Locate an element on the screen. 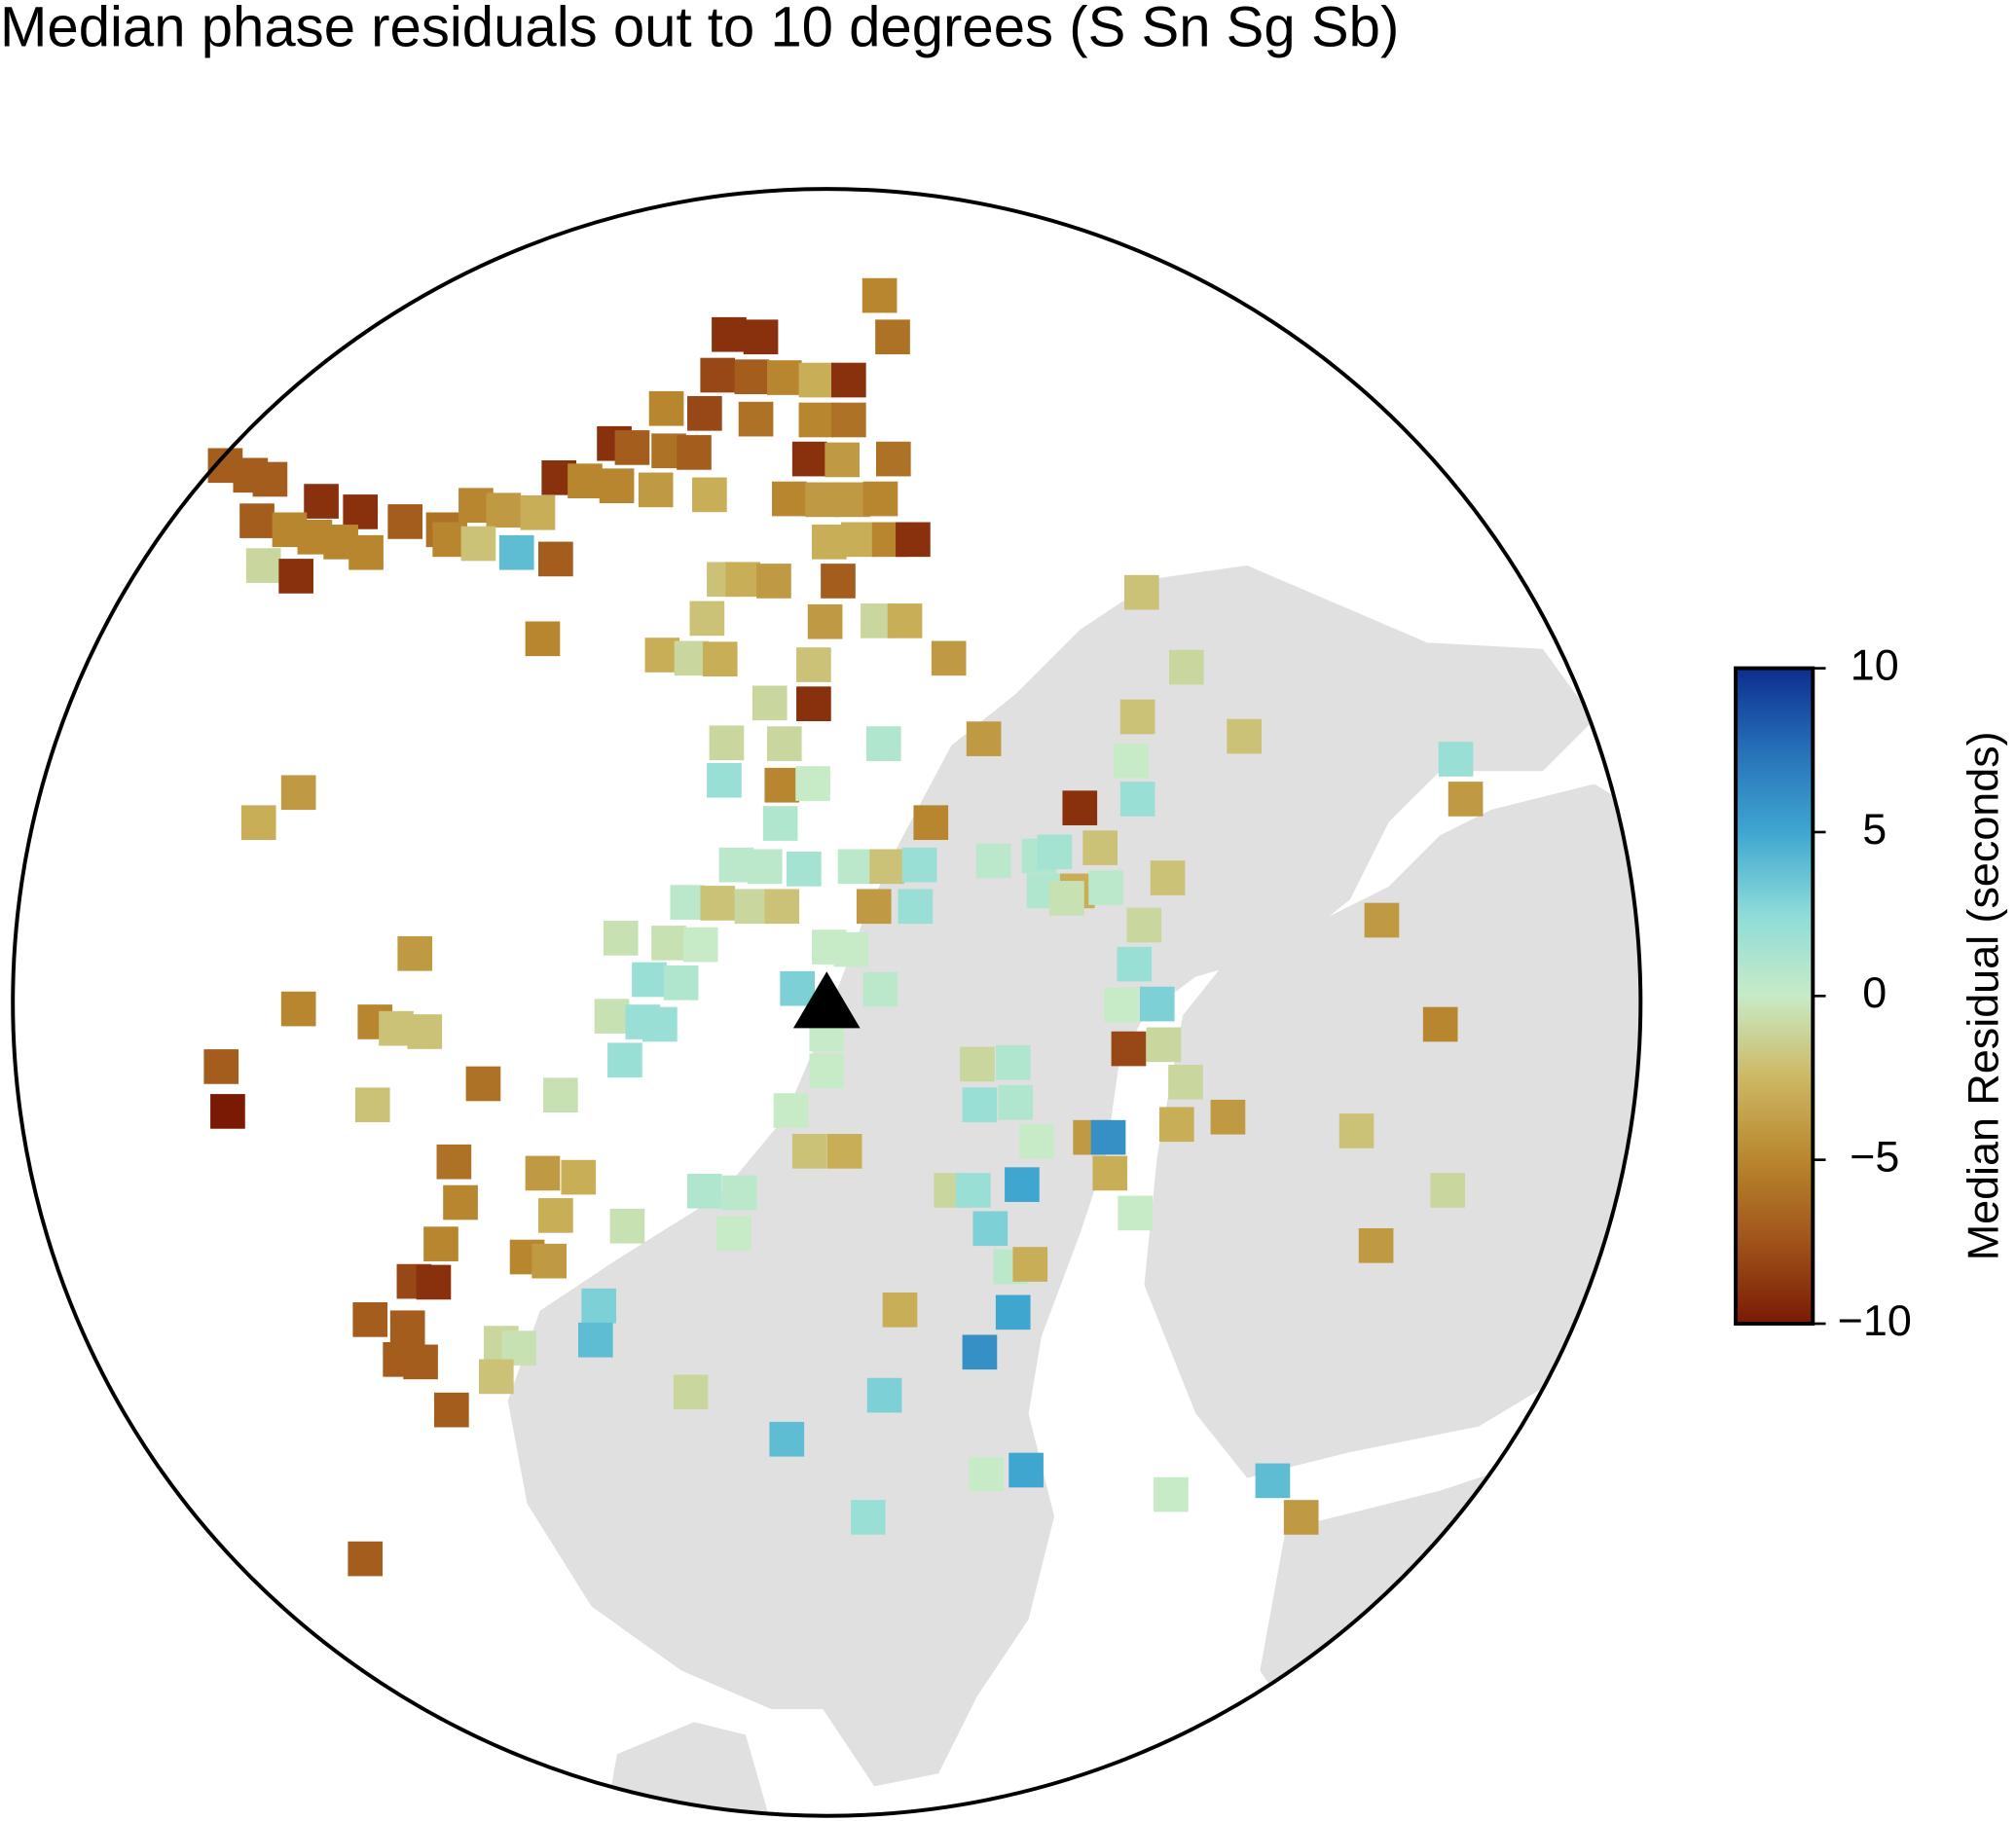 The width and height of the screenshot is (2016, 1821). colorbar-label: Median Residual (seconds) is located at coordinates (1982, 995).